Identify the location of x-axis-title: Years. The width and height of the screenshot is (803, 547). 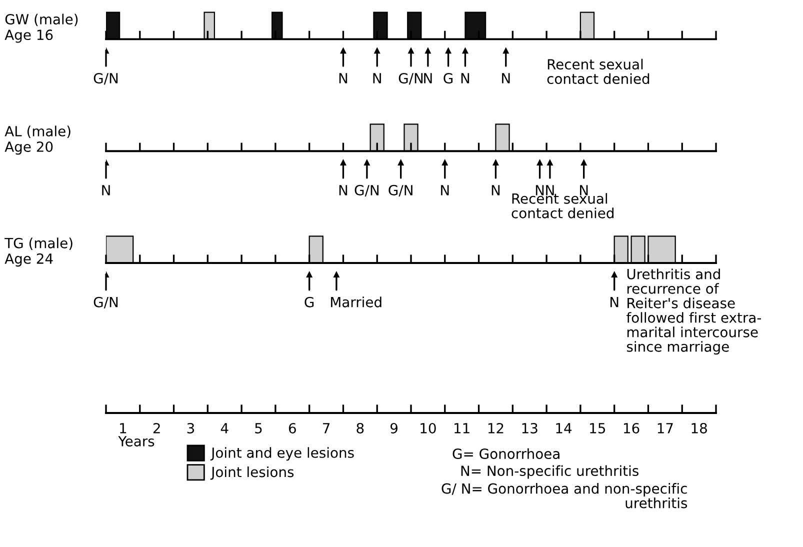
(136, 441).